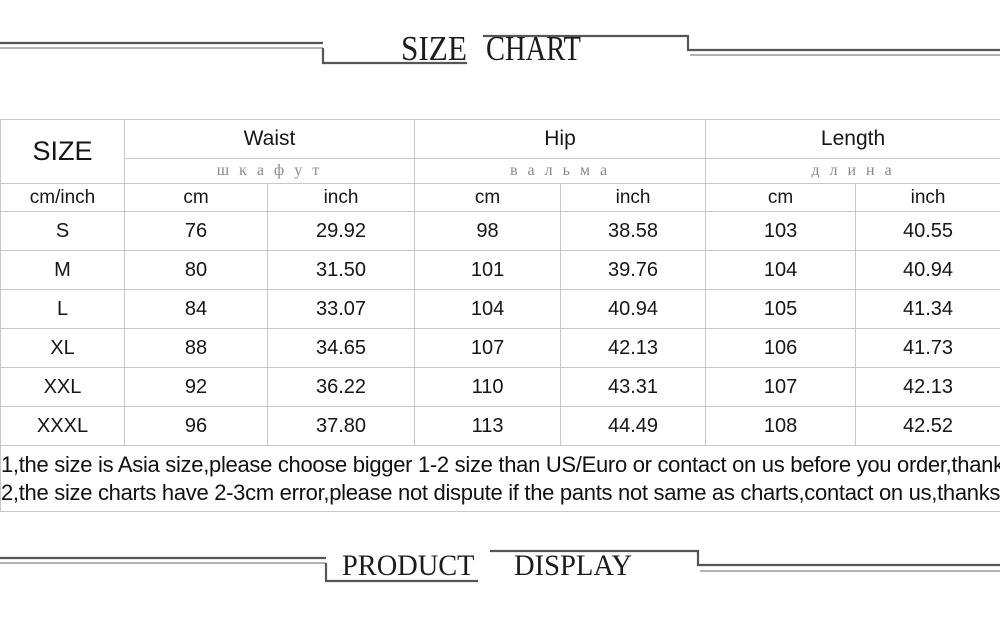  Describe the element at coordinates (341, 309) in the screenshot. I see `value-cell: 33.07` at that location.